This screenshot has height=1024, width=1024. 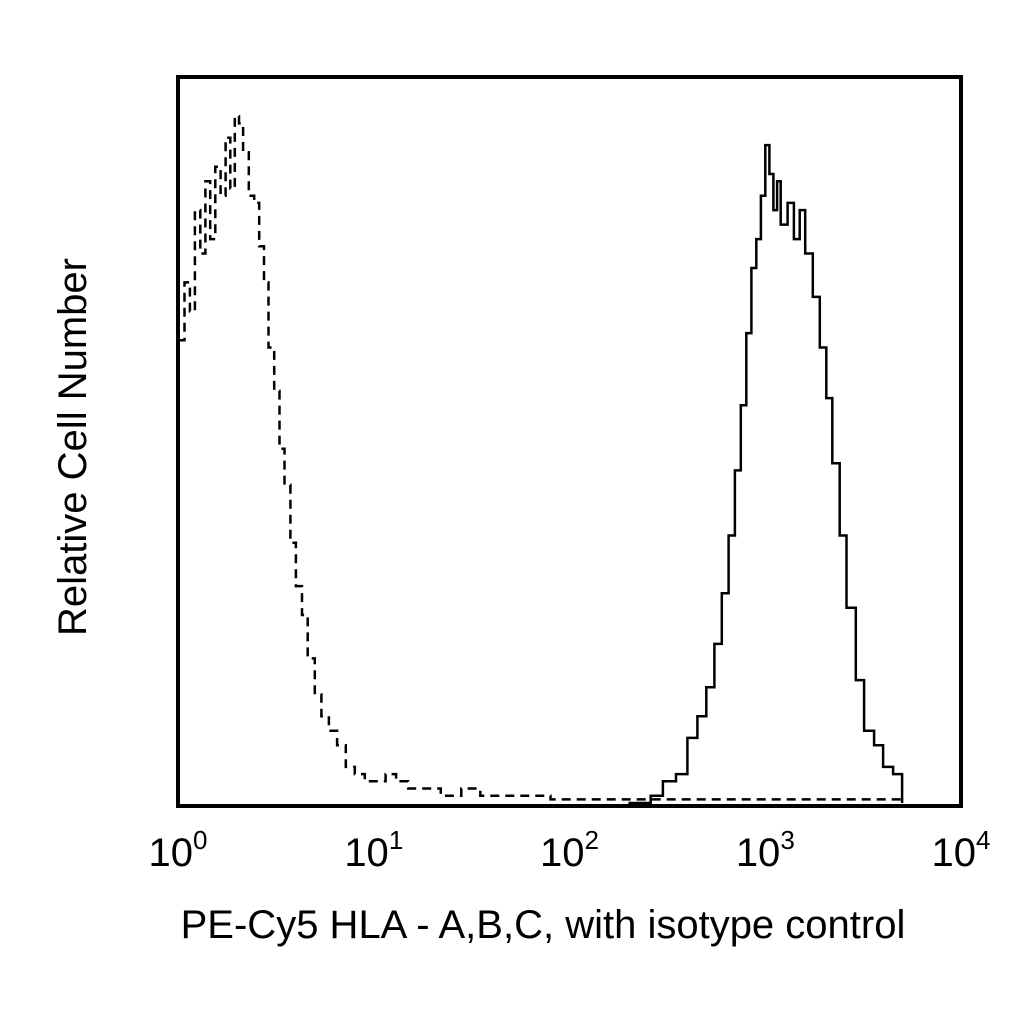 I want to click on x-tick-label: 10¹, so click(x=373, y=850).